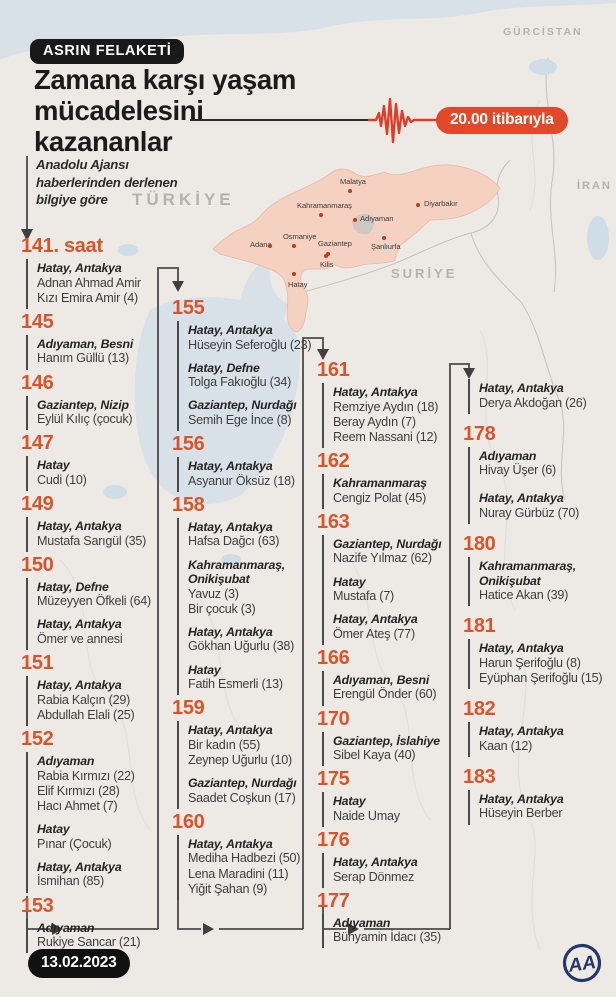 Image resolution: width=616 pixels, height=997 pixels. What do you see at coordinates (333, 779) in the screenshot?
I see `hour-label: 175` at bounding box center [333, 779].